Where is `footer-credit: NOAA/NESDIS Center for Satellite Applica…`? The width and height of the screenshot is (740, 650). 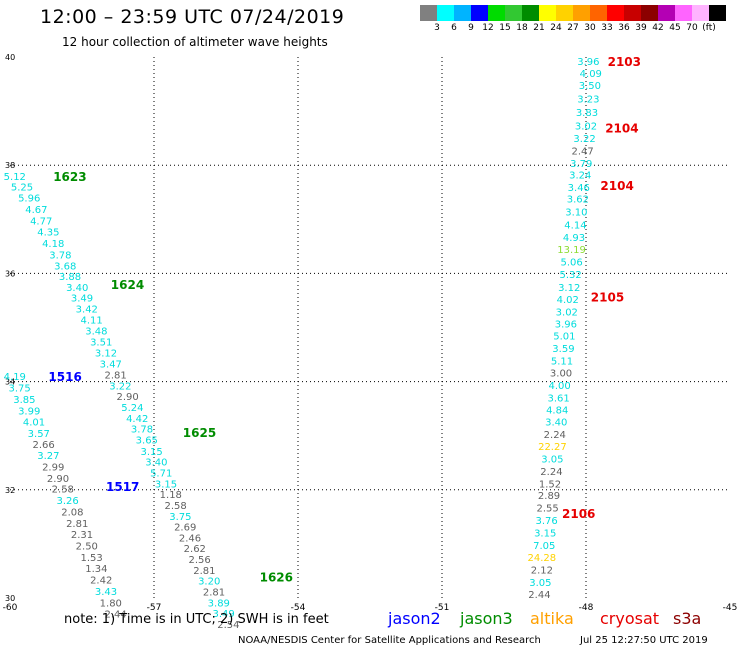 footer-credit: NOAA/NESDIS Center for Satellite Applica… is located at coordinates (389, 640).